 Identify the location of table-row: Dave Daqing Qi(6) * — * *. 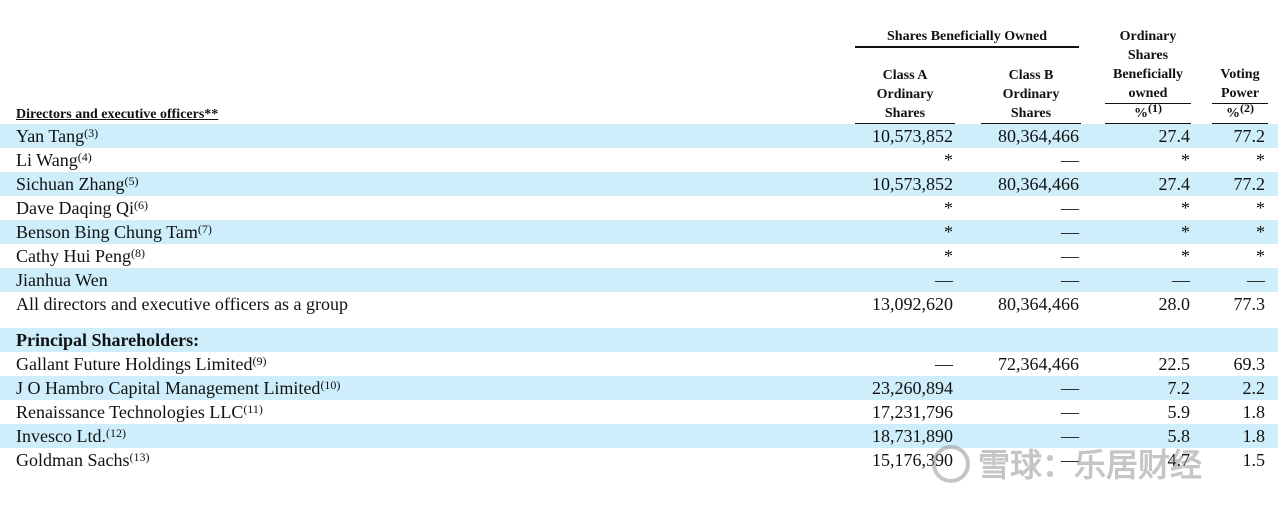
(639, 208).